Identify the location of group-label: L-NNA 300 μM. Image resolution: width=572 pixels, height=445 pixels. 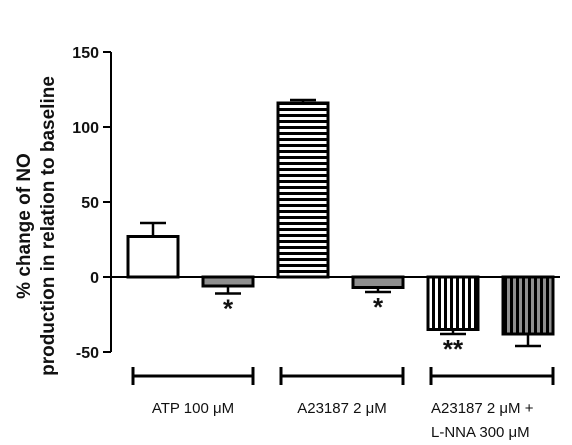
(480, 432).